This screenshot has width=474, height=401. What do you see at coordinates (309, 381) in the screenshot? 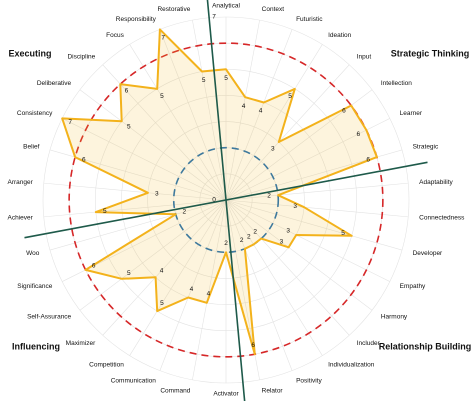
I see `category-label: Positivity` at bounding box center [309, 381].